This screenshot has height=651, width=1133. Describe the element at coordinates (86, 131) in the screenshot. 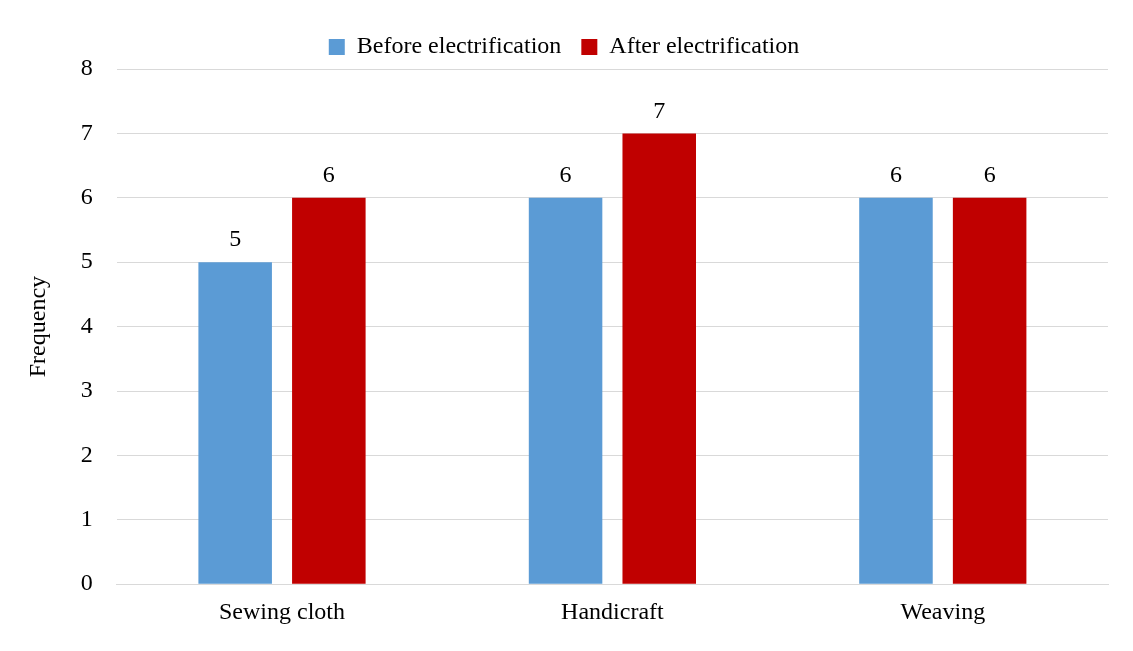

I see `y-tick-label: 7` at that location.